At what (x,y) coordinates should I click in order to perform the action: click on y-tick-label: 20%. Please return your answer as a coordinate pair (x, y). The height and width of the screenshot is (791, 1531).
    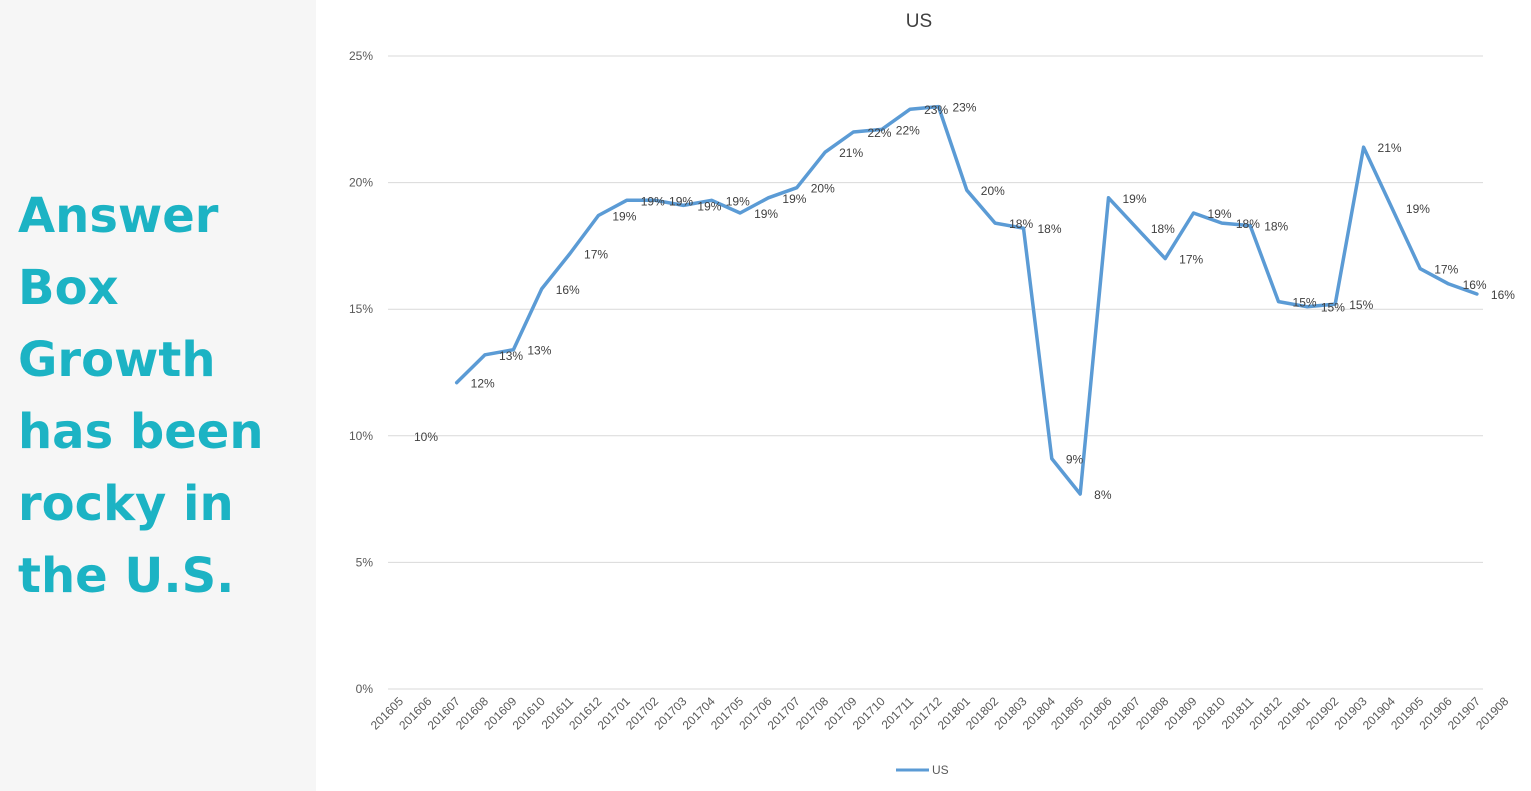
    Looking at the image, I should click on (361, 183).